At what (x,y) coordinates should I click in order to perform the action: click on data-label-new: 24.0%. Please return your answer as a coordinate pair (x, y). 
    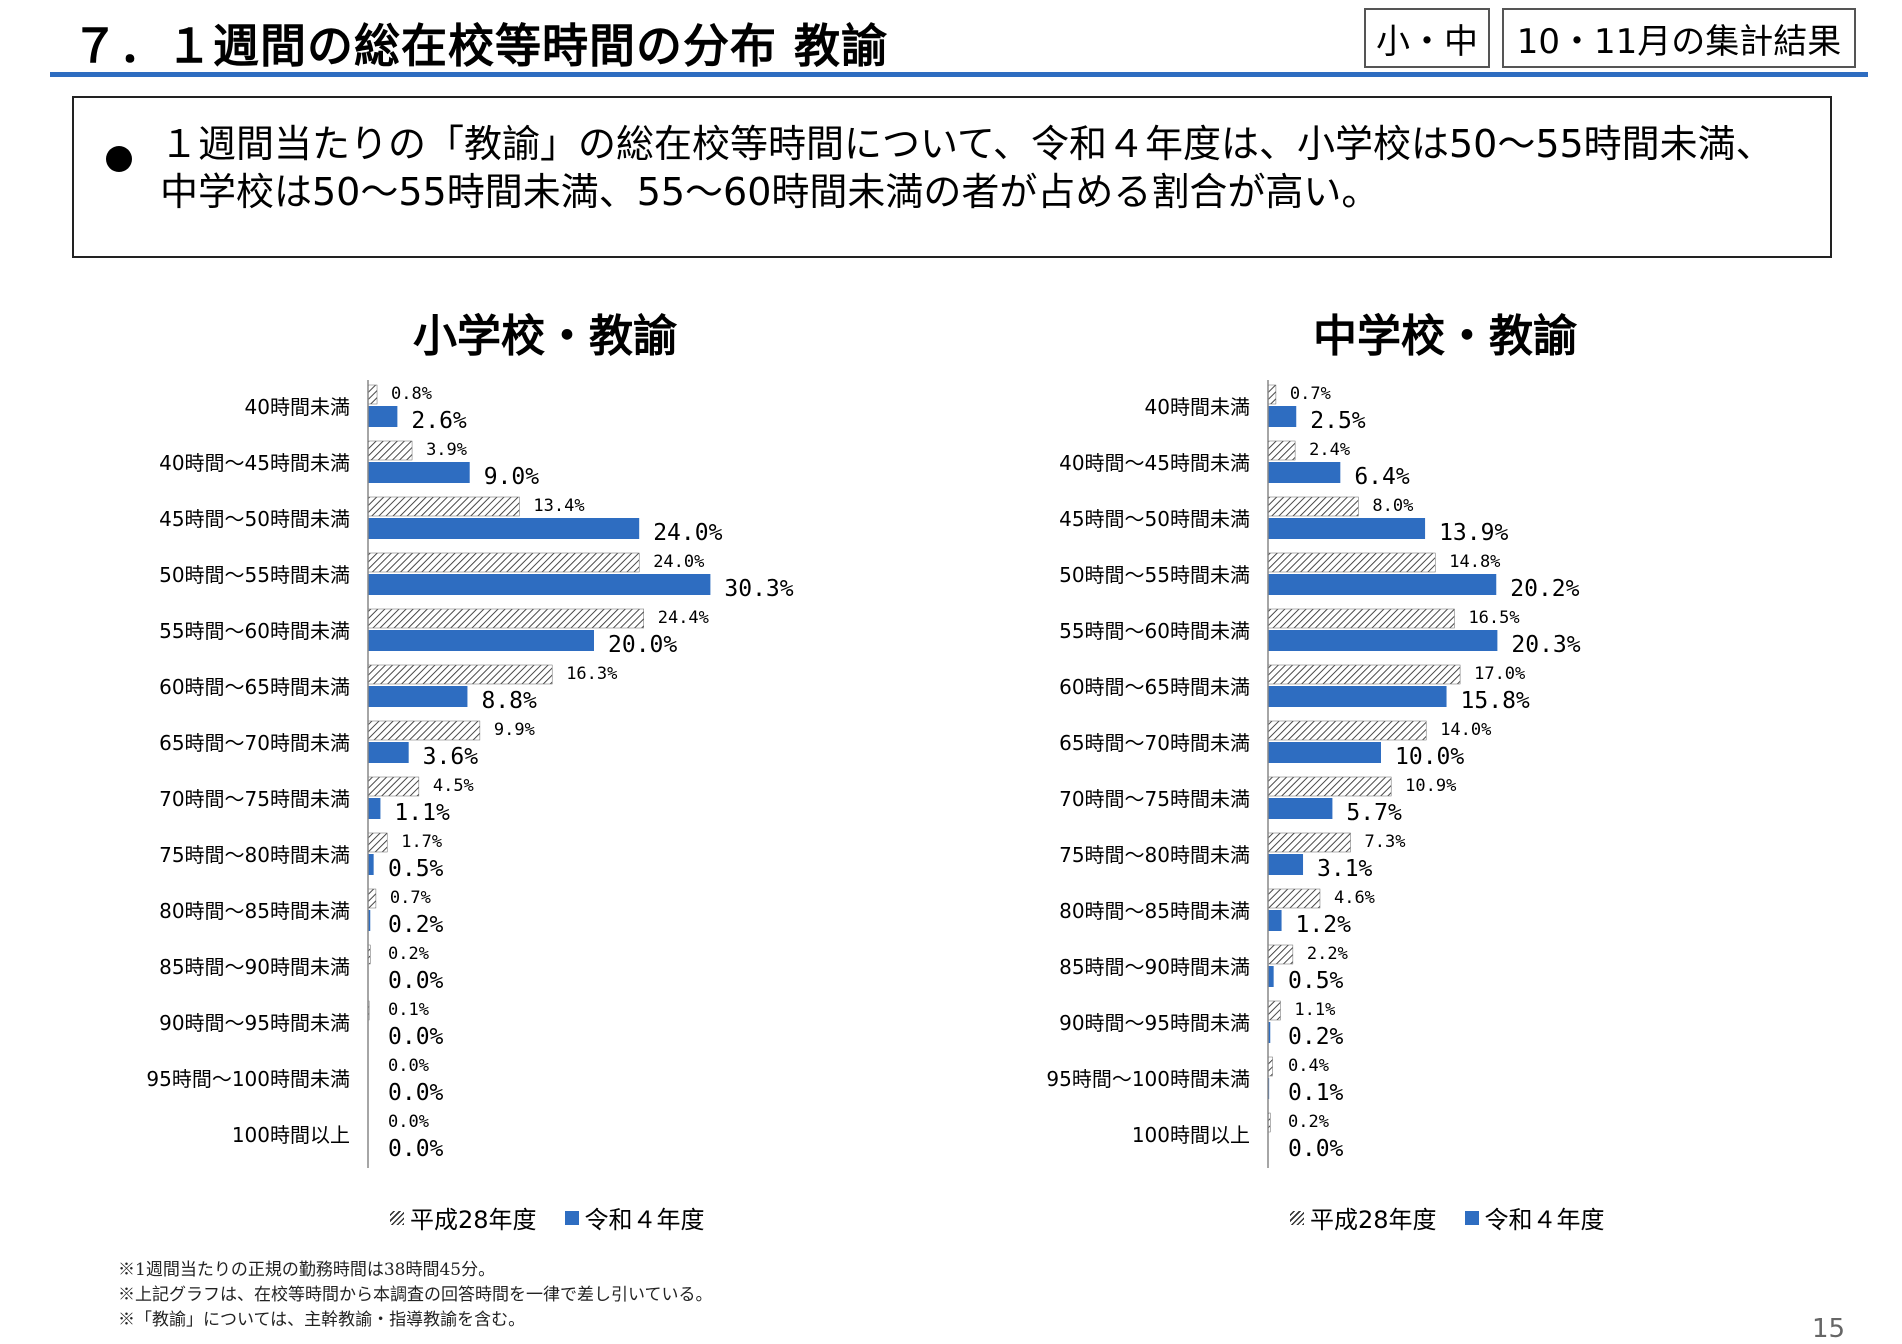
    Looking at the image, I should click on (687, 533).